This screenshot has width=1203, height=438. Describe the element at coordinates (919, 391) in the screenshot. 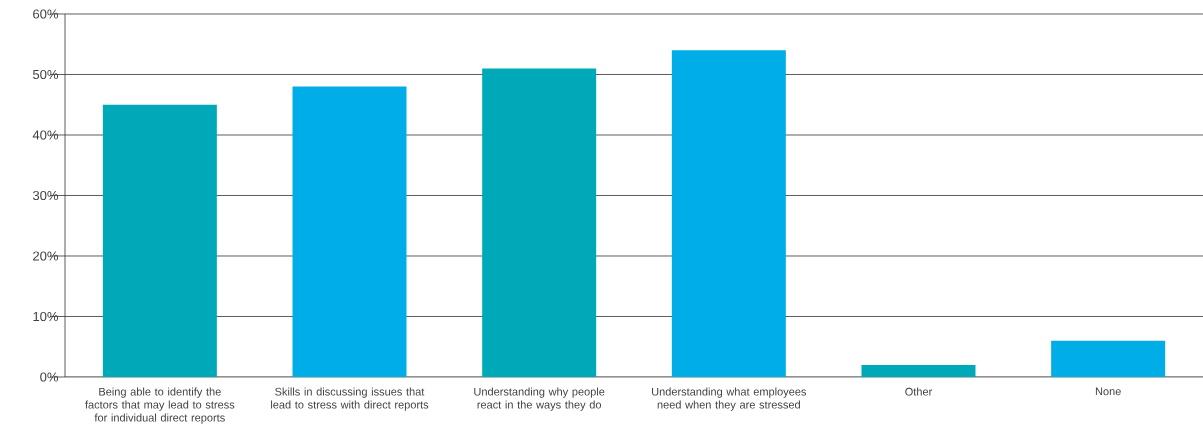

I see `x-tick-label: Other` at that location.